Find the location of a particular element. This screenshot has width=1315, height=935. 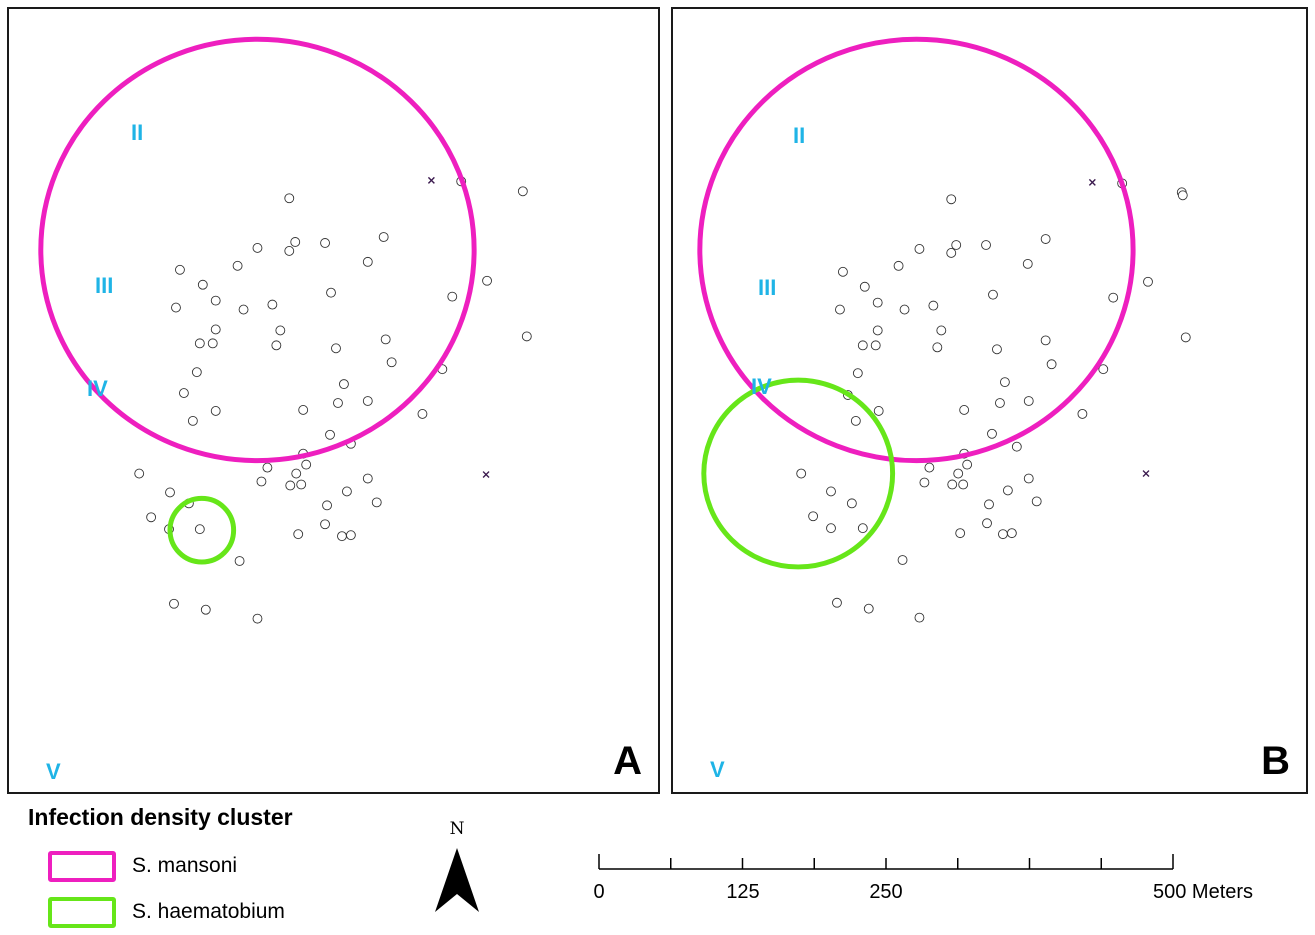

zone-label-v: V is located at coordinates (53, 771).